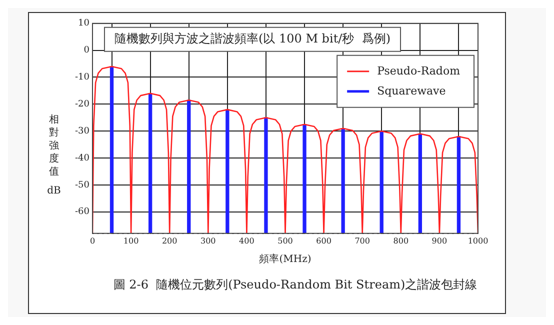 This screenshot has height=325, width=554. I want to click on x-tick-label: 300, so click(208, 241).